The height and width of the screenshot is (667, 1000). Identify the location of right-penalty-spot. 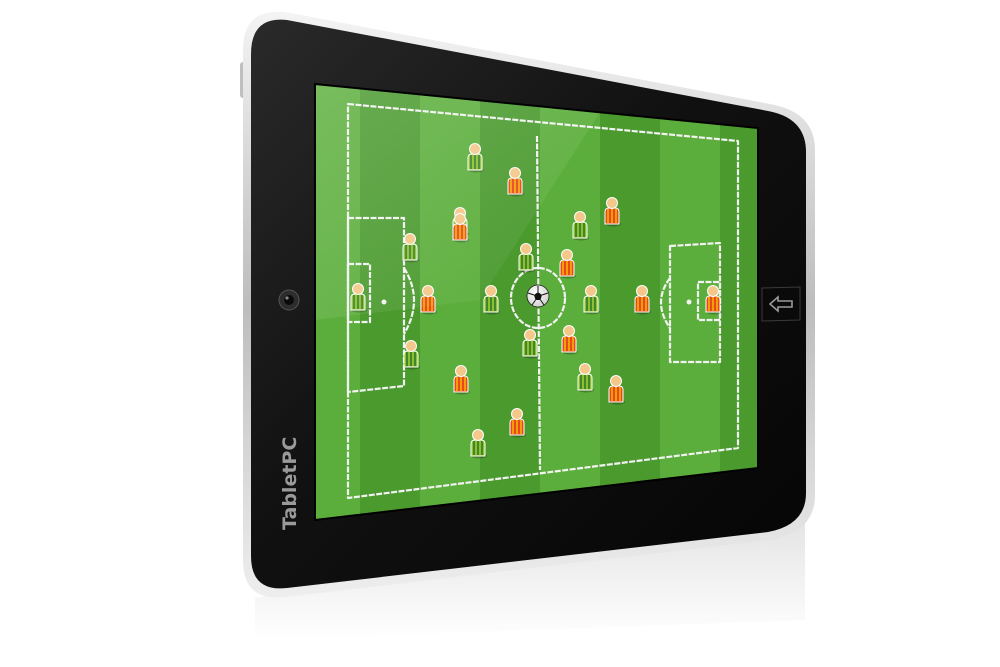
(689, 302).